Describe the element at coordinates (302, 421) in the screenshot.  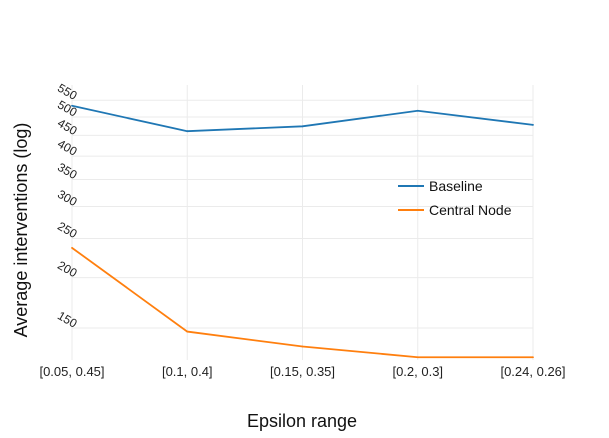
I see `x-axis-title: Epsilon range` at that location.